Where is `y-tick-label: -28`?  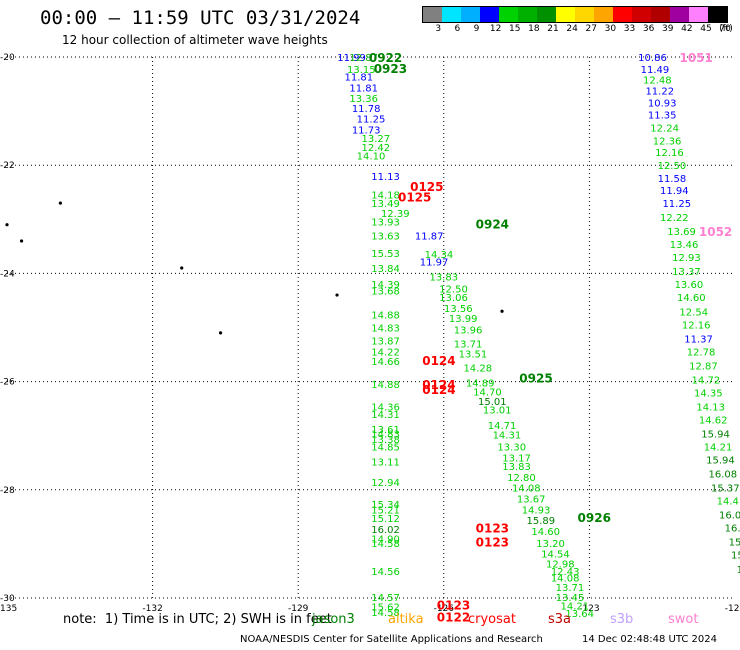
y-tick-label: -28 is located at coordinates (7, 491).